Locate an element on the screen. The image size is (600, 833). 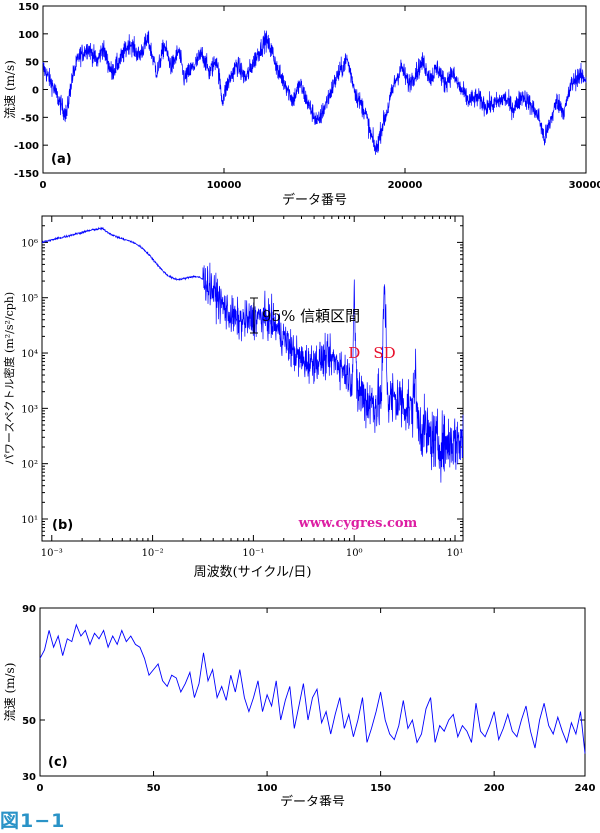
watermark-text: www.cygres.com is located at coordinates (358, 523).